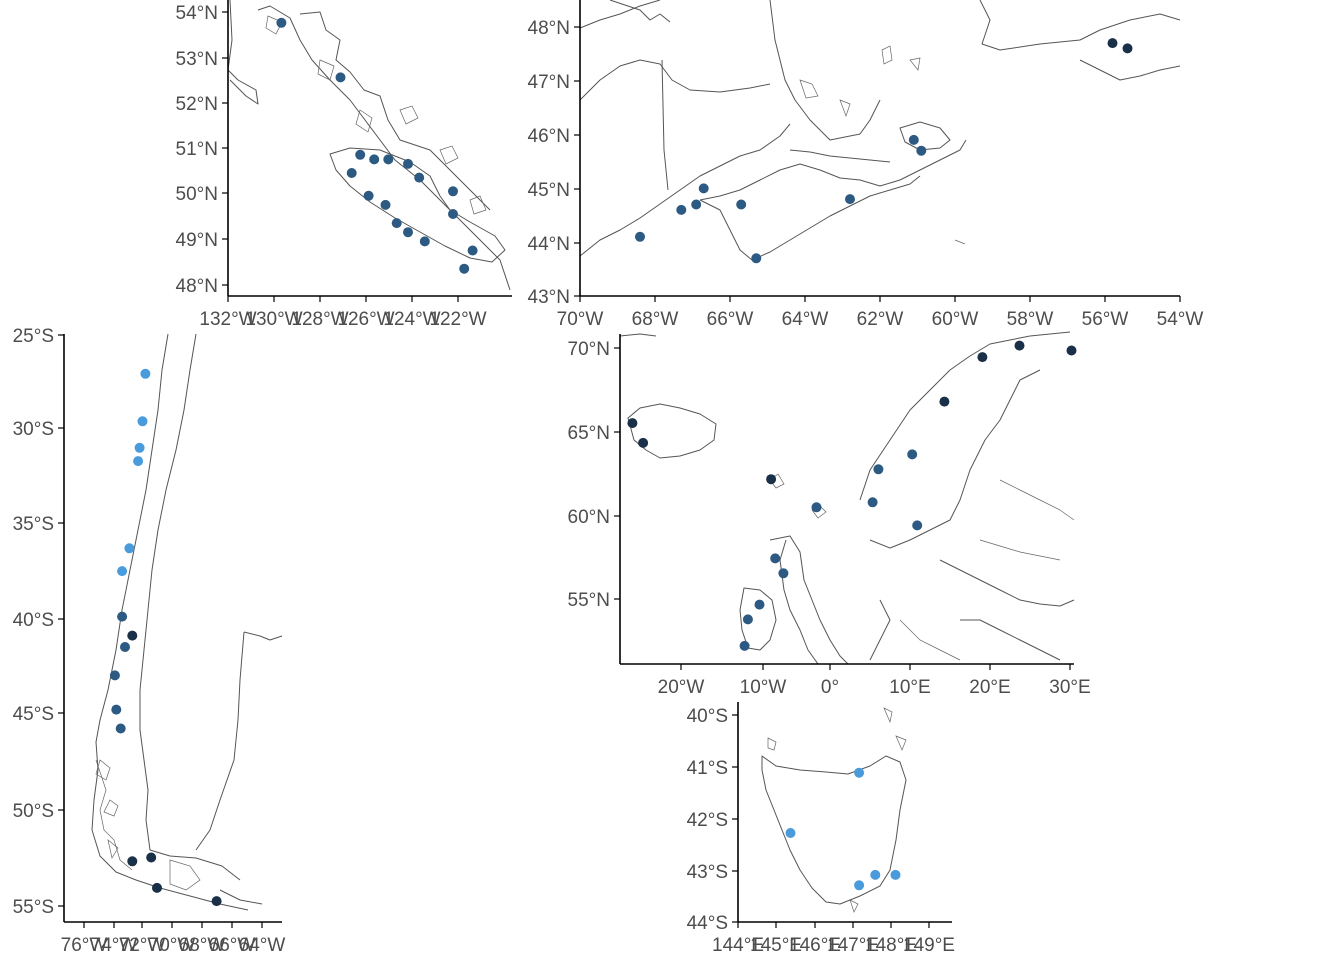  I want to click on coastline-bc, so click(369, 145).